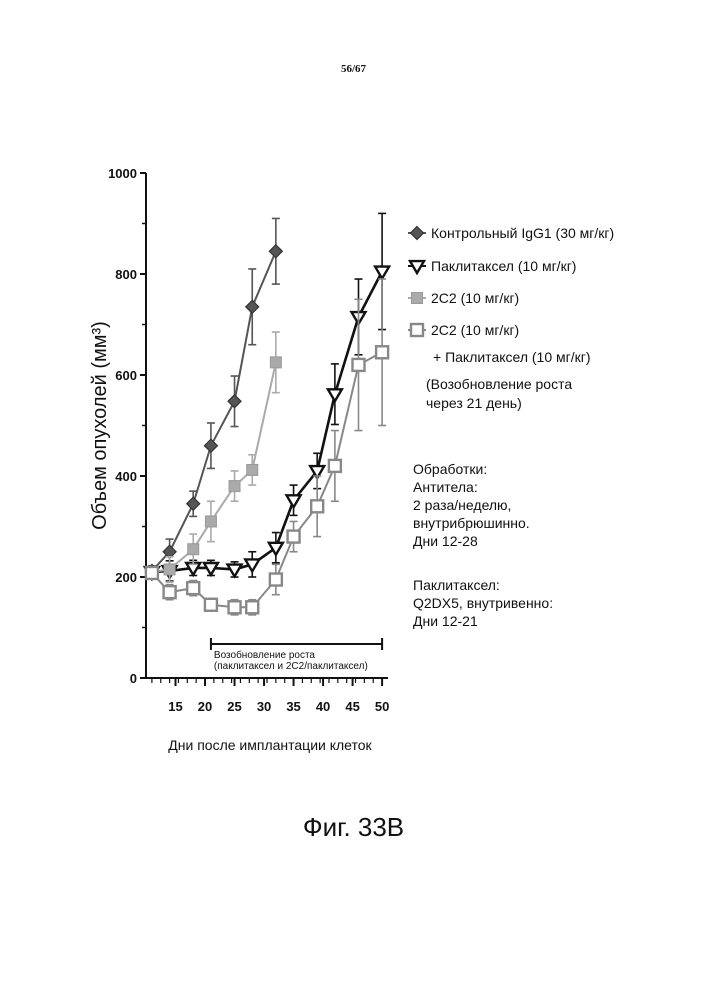  Describe the element at coordinates (483, 585) in the screenshot. I see `note-line: Паклитаксел:` at that location.